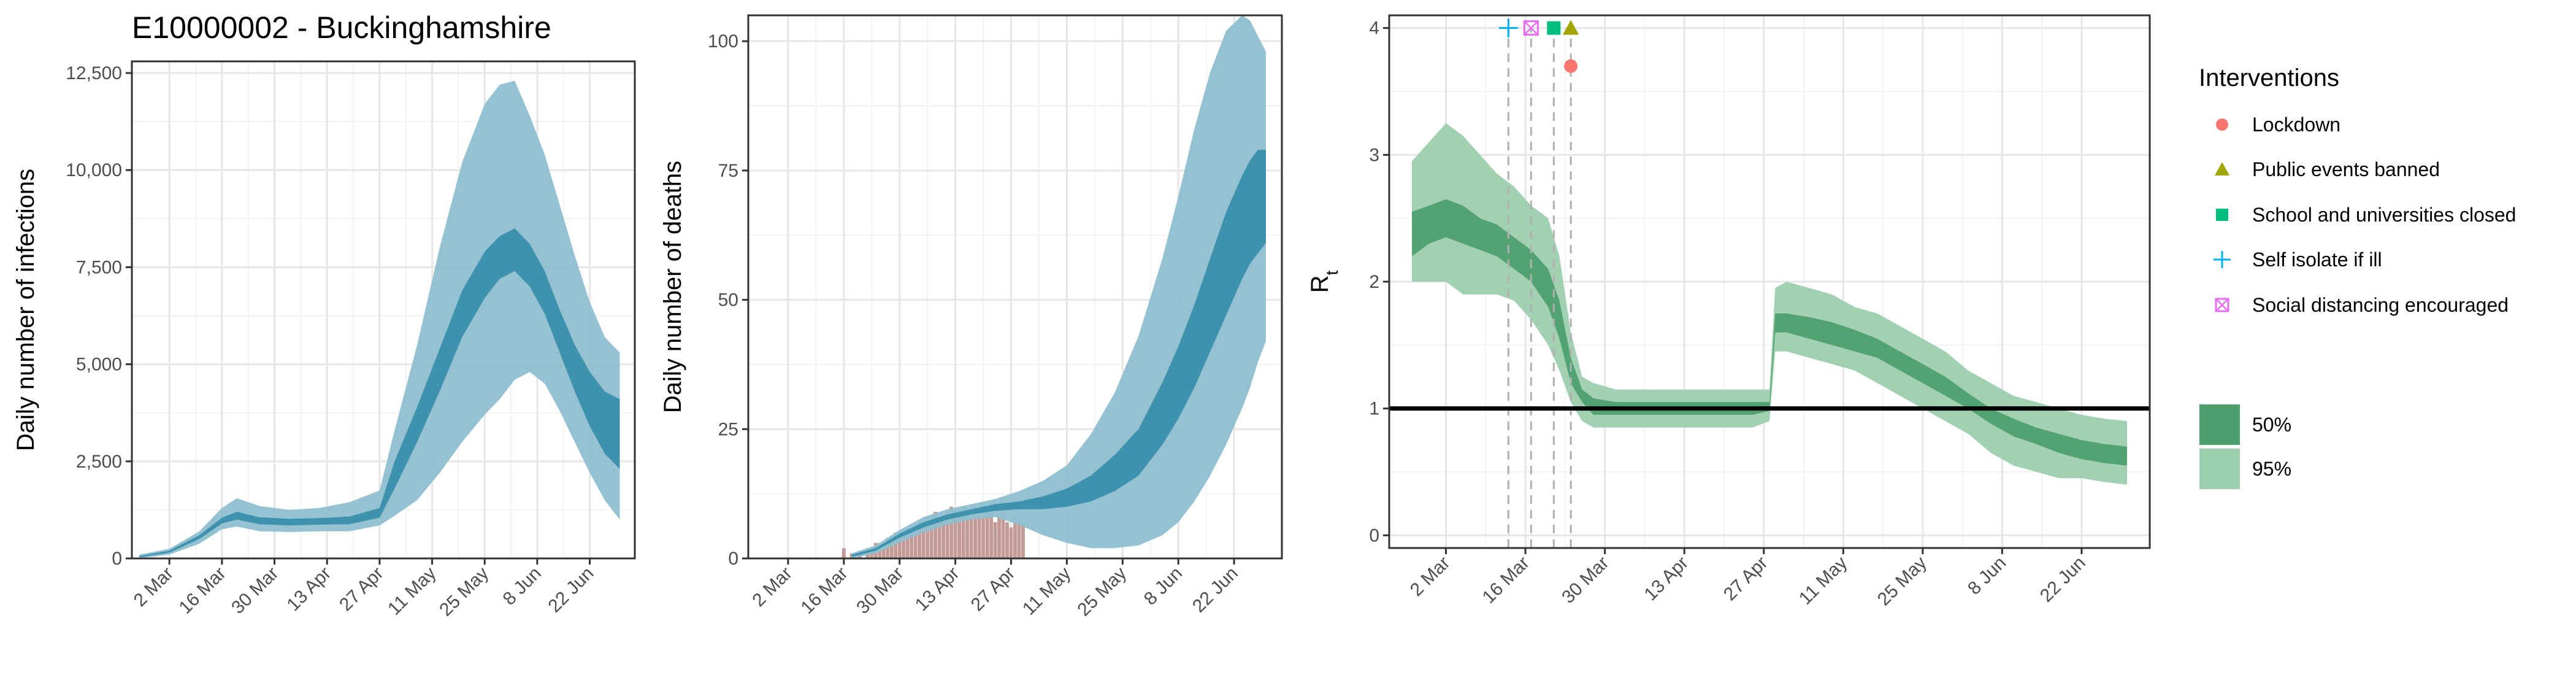 This screenshot has height=683, width=2576. I want to click on x-tick-label: 8 Jun, so click(1987, 576).